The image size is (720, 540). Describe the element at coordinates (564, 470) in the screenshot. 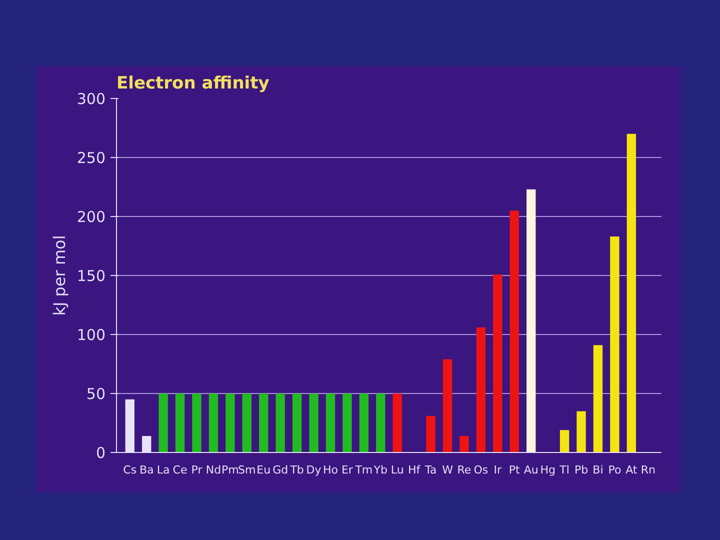

I see `x-tick-label: Tl` at that location.